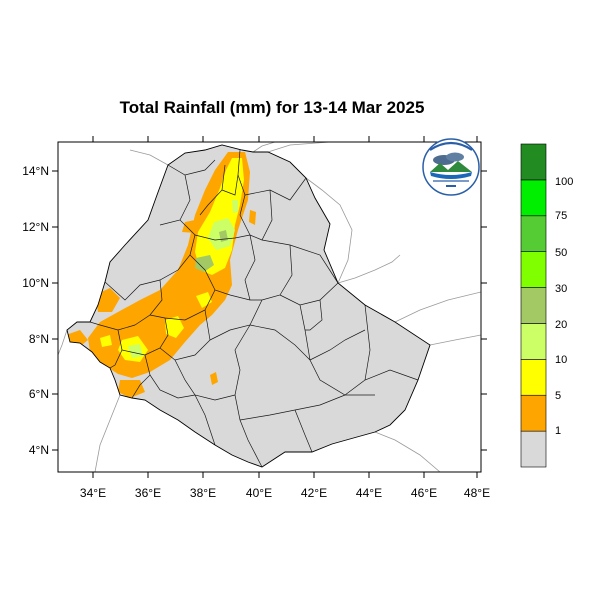 The width and height of the screenshot is (600, 600). Describe the element at coordinates (39, 394) in the screenshot. I see `y-tick-label: 6°N` at that location.